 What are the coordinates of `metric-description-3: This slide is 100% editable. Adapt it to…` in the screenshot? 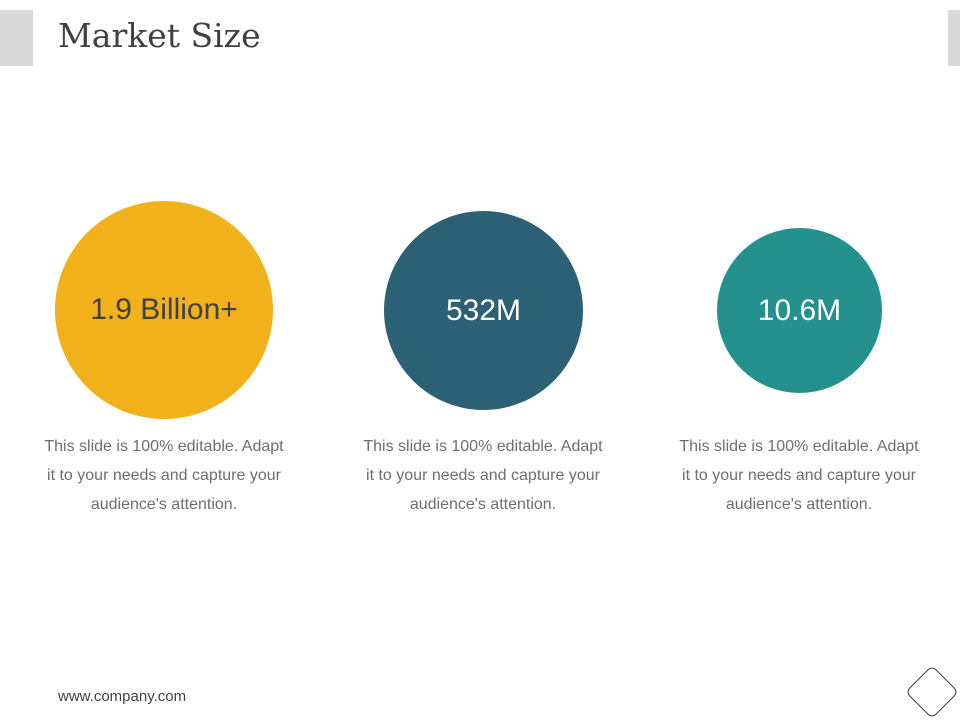 It's located at (799, 475).